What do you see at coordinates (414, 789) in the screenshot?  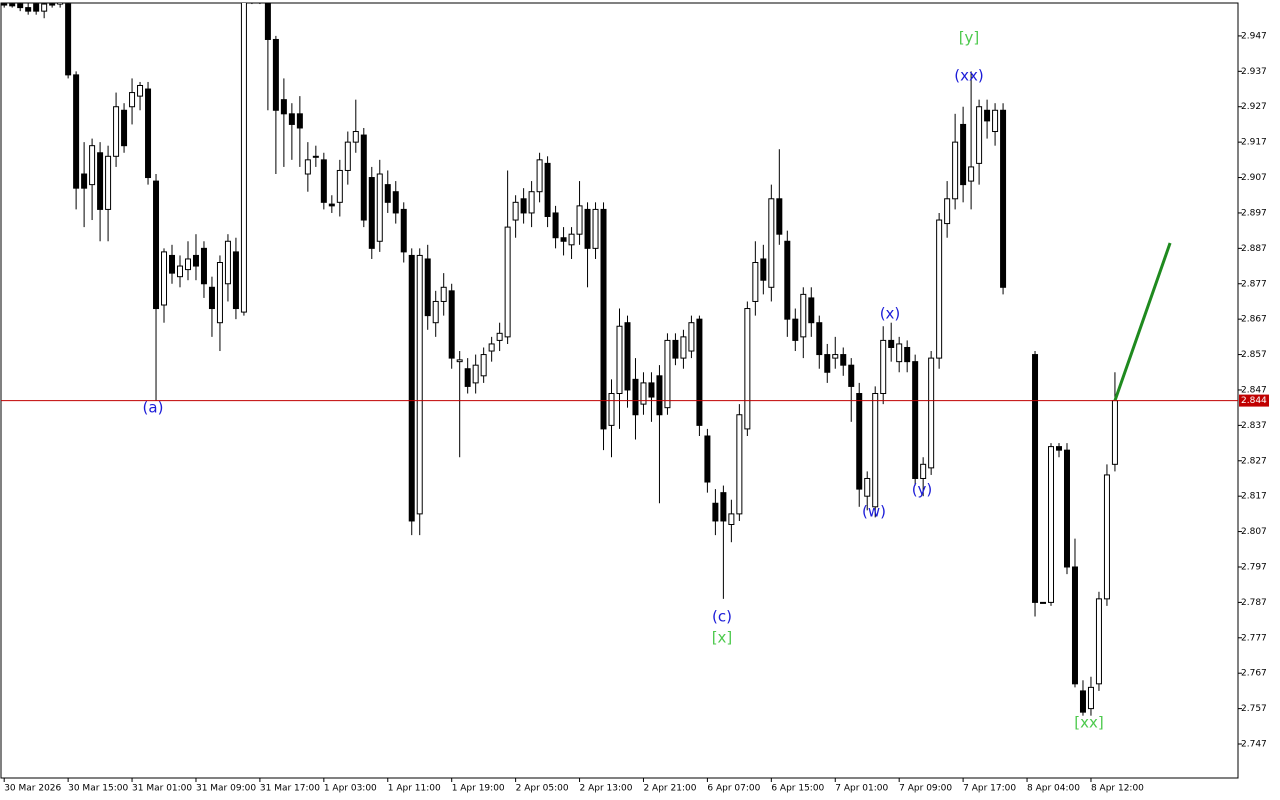 I see `x-tick-label: 1 Apr 11:00` at bounding box center [414, 789].